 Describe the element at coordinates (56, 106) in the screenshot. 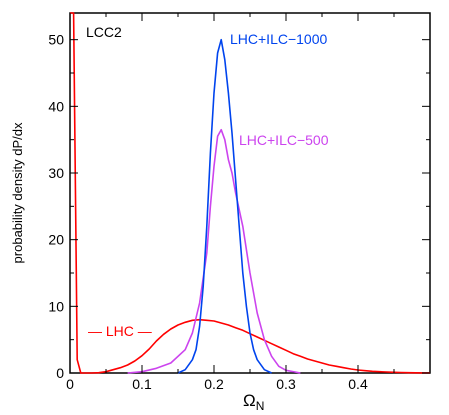

I see `y-tick-label: 40` at that location.